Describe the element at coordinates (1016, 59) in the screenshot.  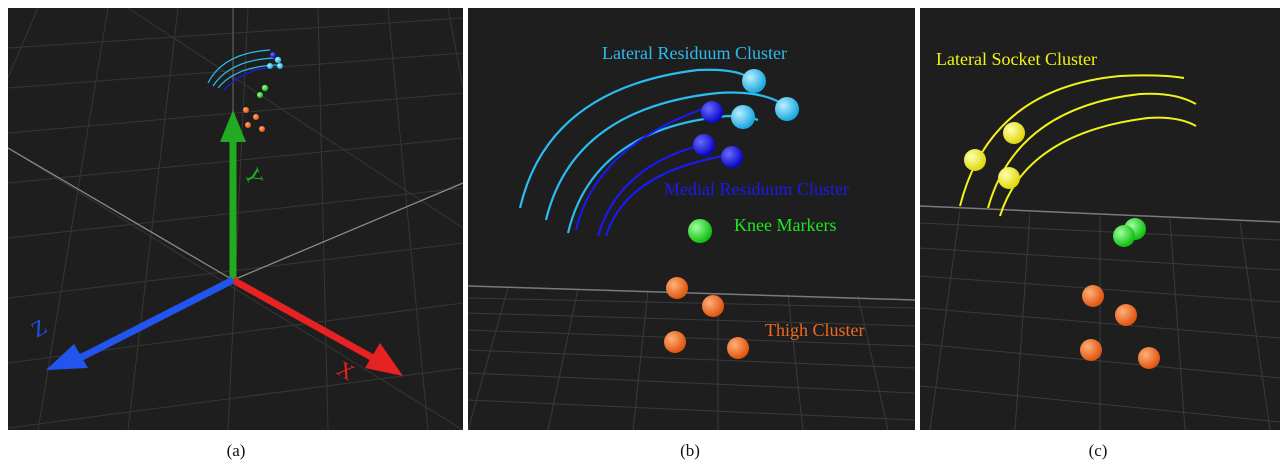
I see `lateral-socket-label: Lateral Socket Cluster` at that location.